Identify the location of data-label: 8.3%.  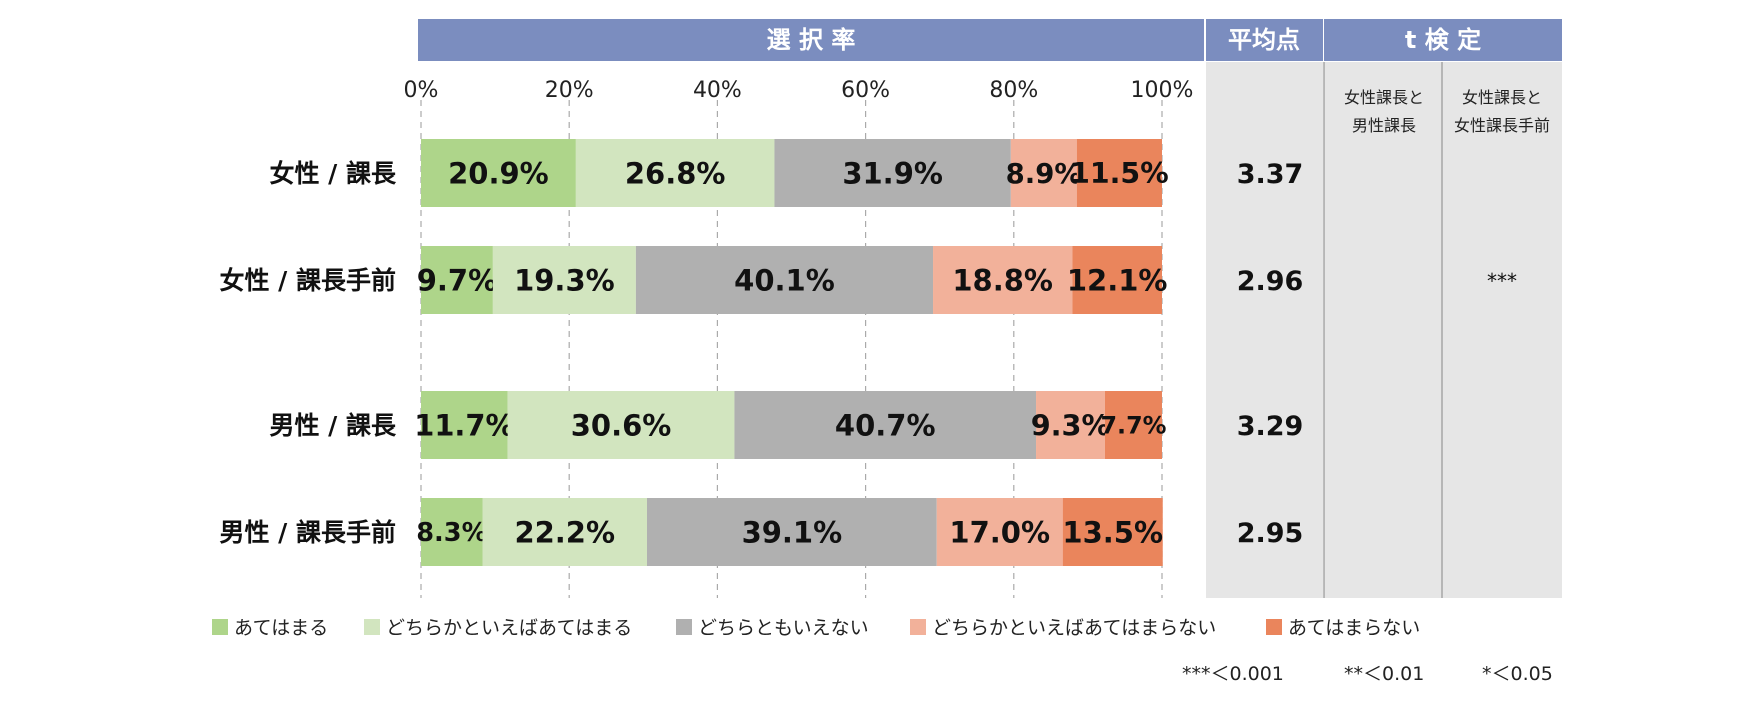
(451, 533).